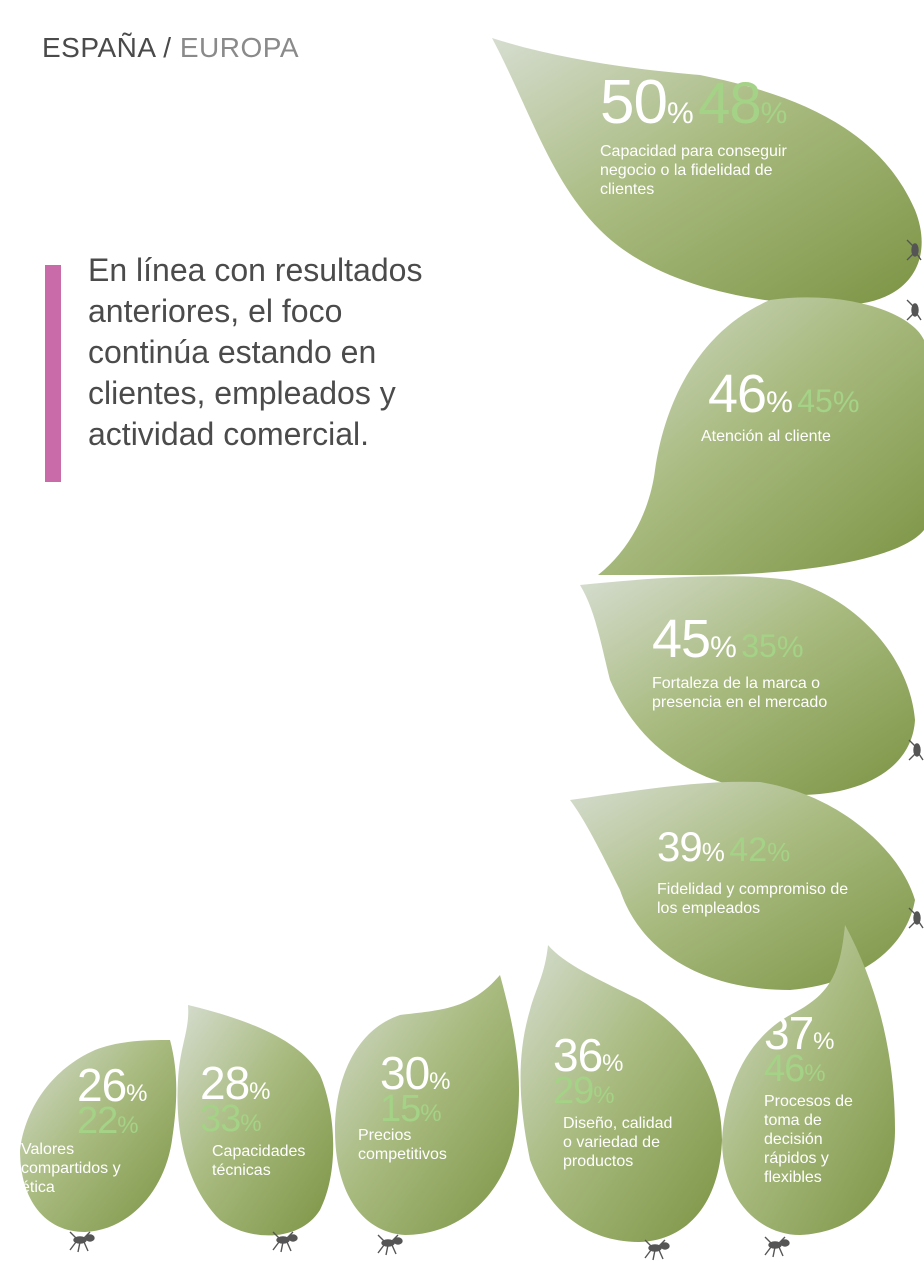  I want to click on factor-9-spain-value: 26, so click(102, 1085).